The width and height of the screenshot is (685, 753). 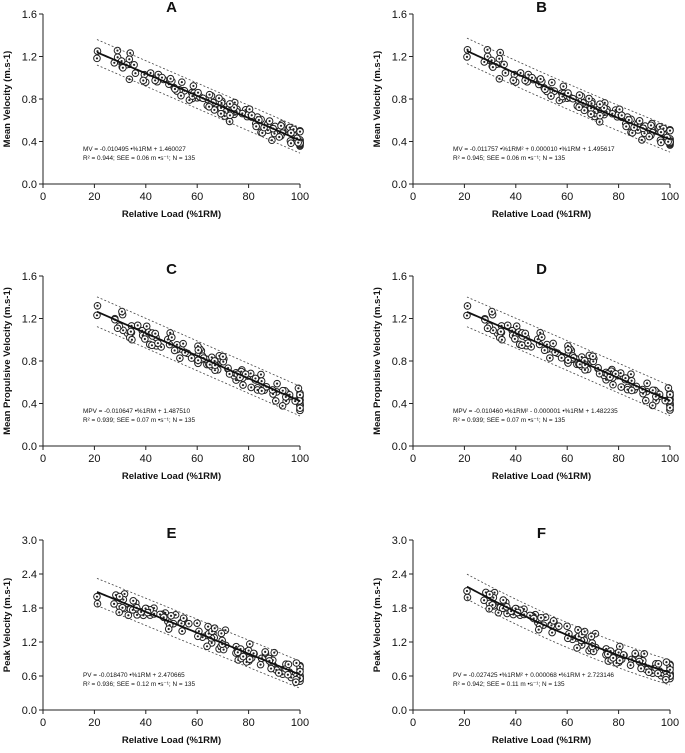 What do you see at coordinates (541, 8) in the screenshot?
I see `panel-letter: B` at bounding box center [541, 8].